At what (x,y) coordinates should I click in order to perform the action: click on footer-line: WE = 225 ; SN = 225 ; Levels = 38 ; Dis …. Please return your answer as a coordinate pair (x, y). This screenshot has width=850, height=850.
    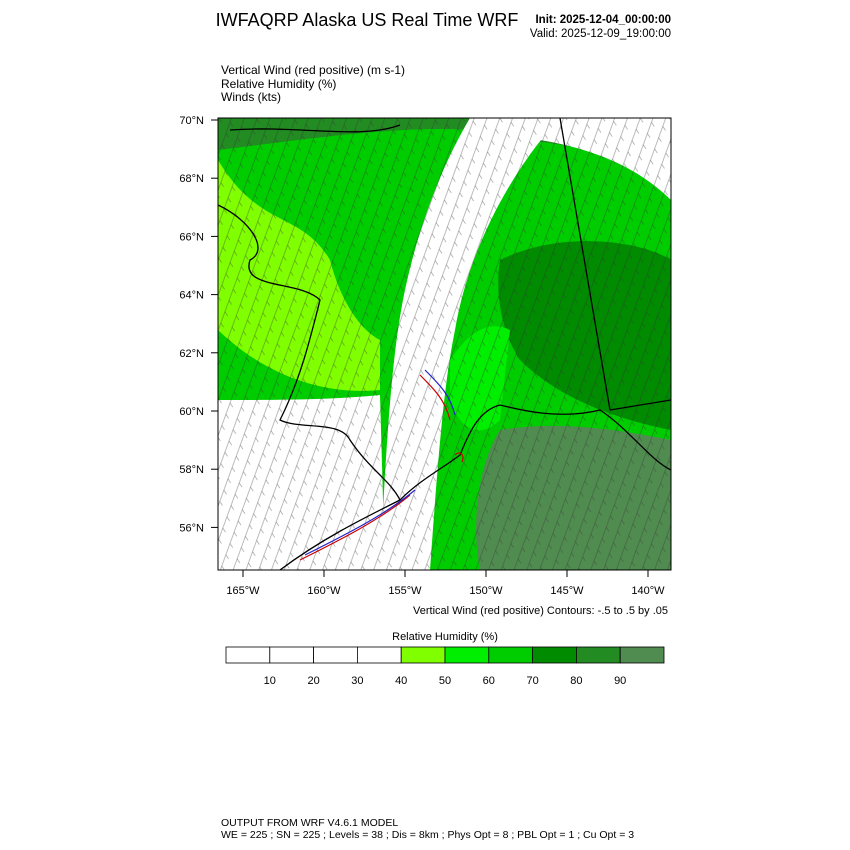
    Looking at the image, I should click on (427, 835).